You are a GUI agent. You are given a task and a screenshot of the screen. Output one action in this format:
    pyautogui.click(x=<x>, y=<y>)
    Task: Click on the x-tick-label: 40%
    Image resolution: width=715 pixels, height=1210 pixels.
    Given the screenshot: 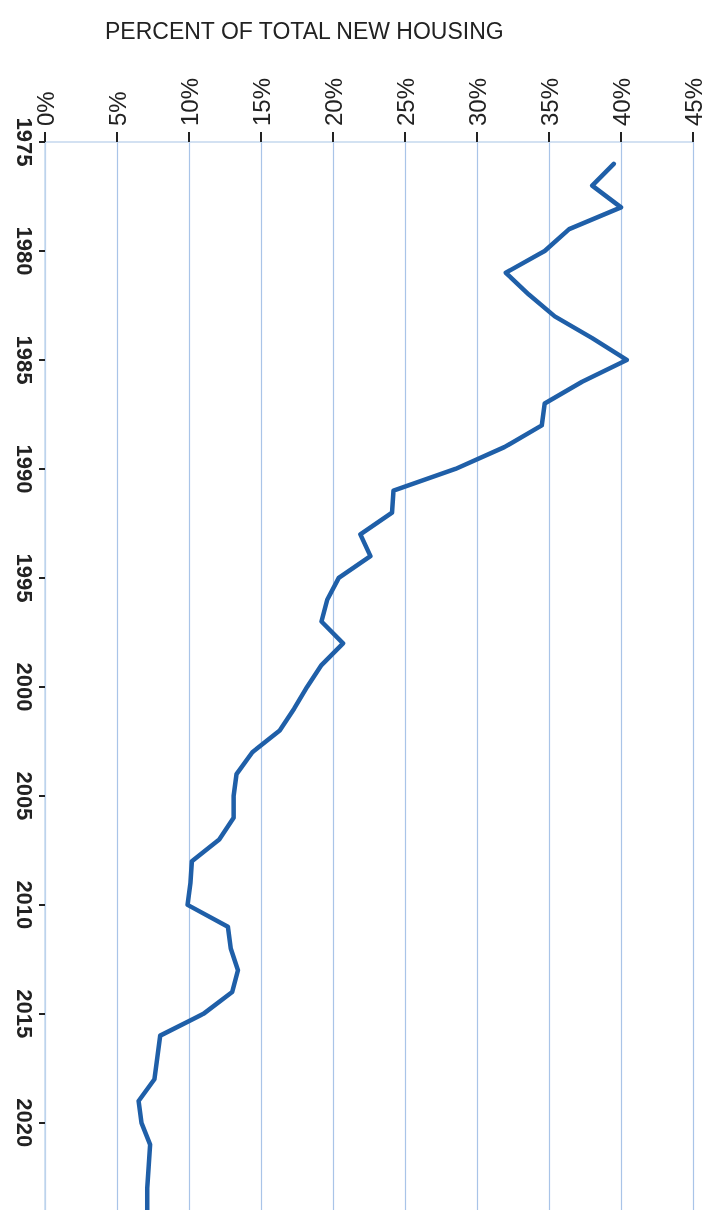 What is the action you would take?
    pyautogui.click(x=621, y=101)
    